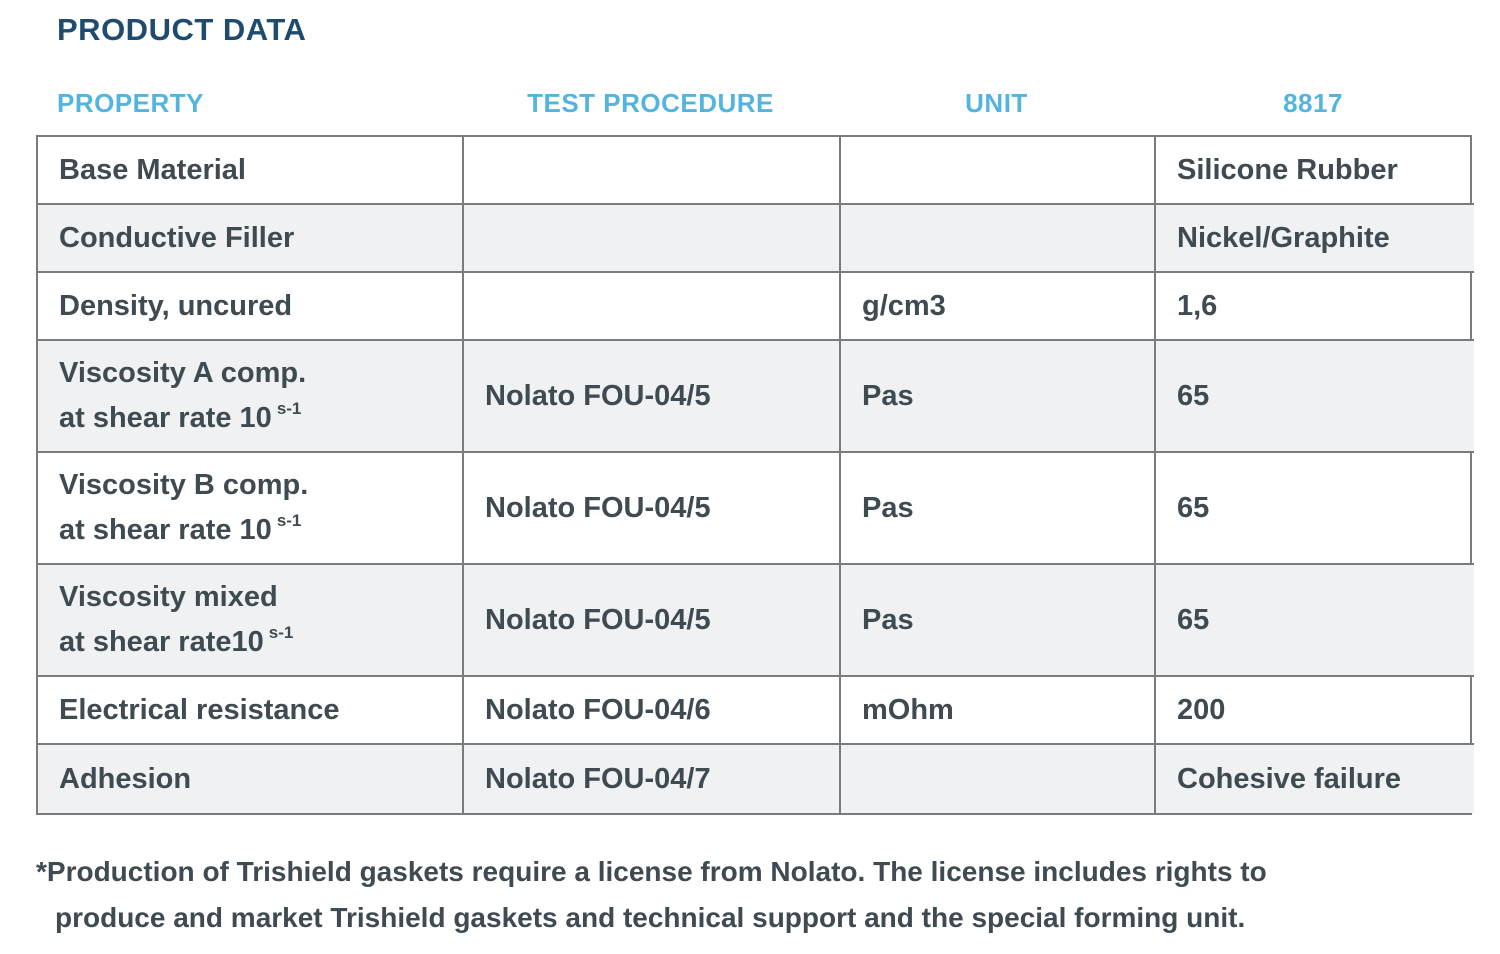 This screenshot has width=1500, height=954. What do you see at coordinates (161, 642) in the screenshot?
I see `property-label-line2: at shear rate10` at bounding box center [161, 642].